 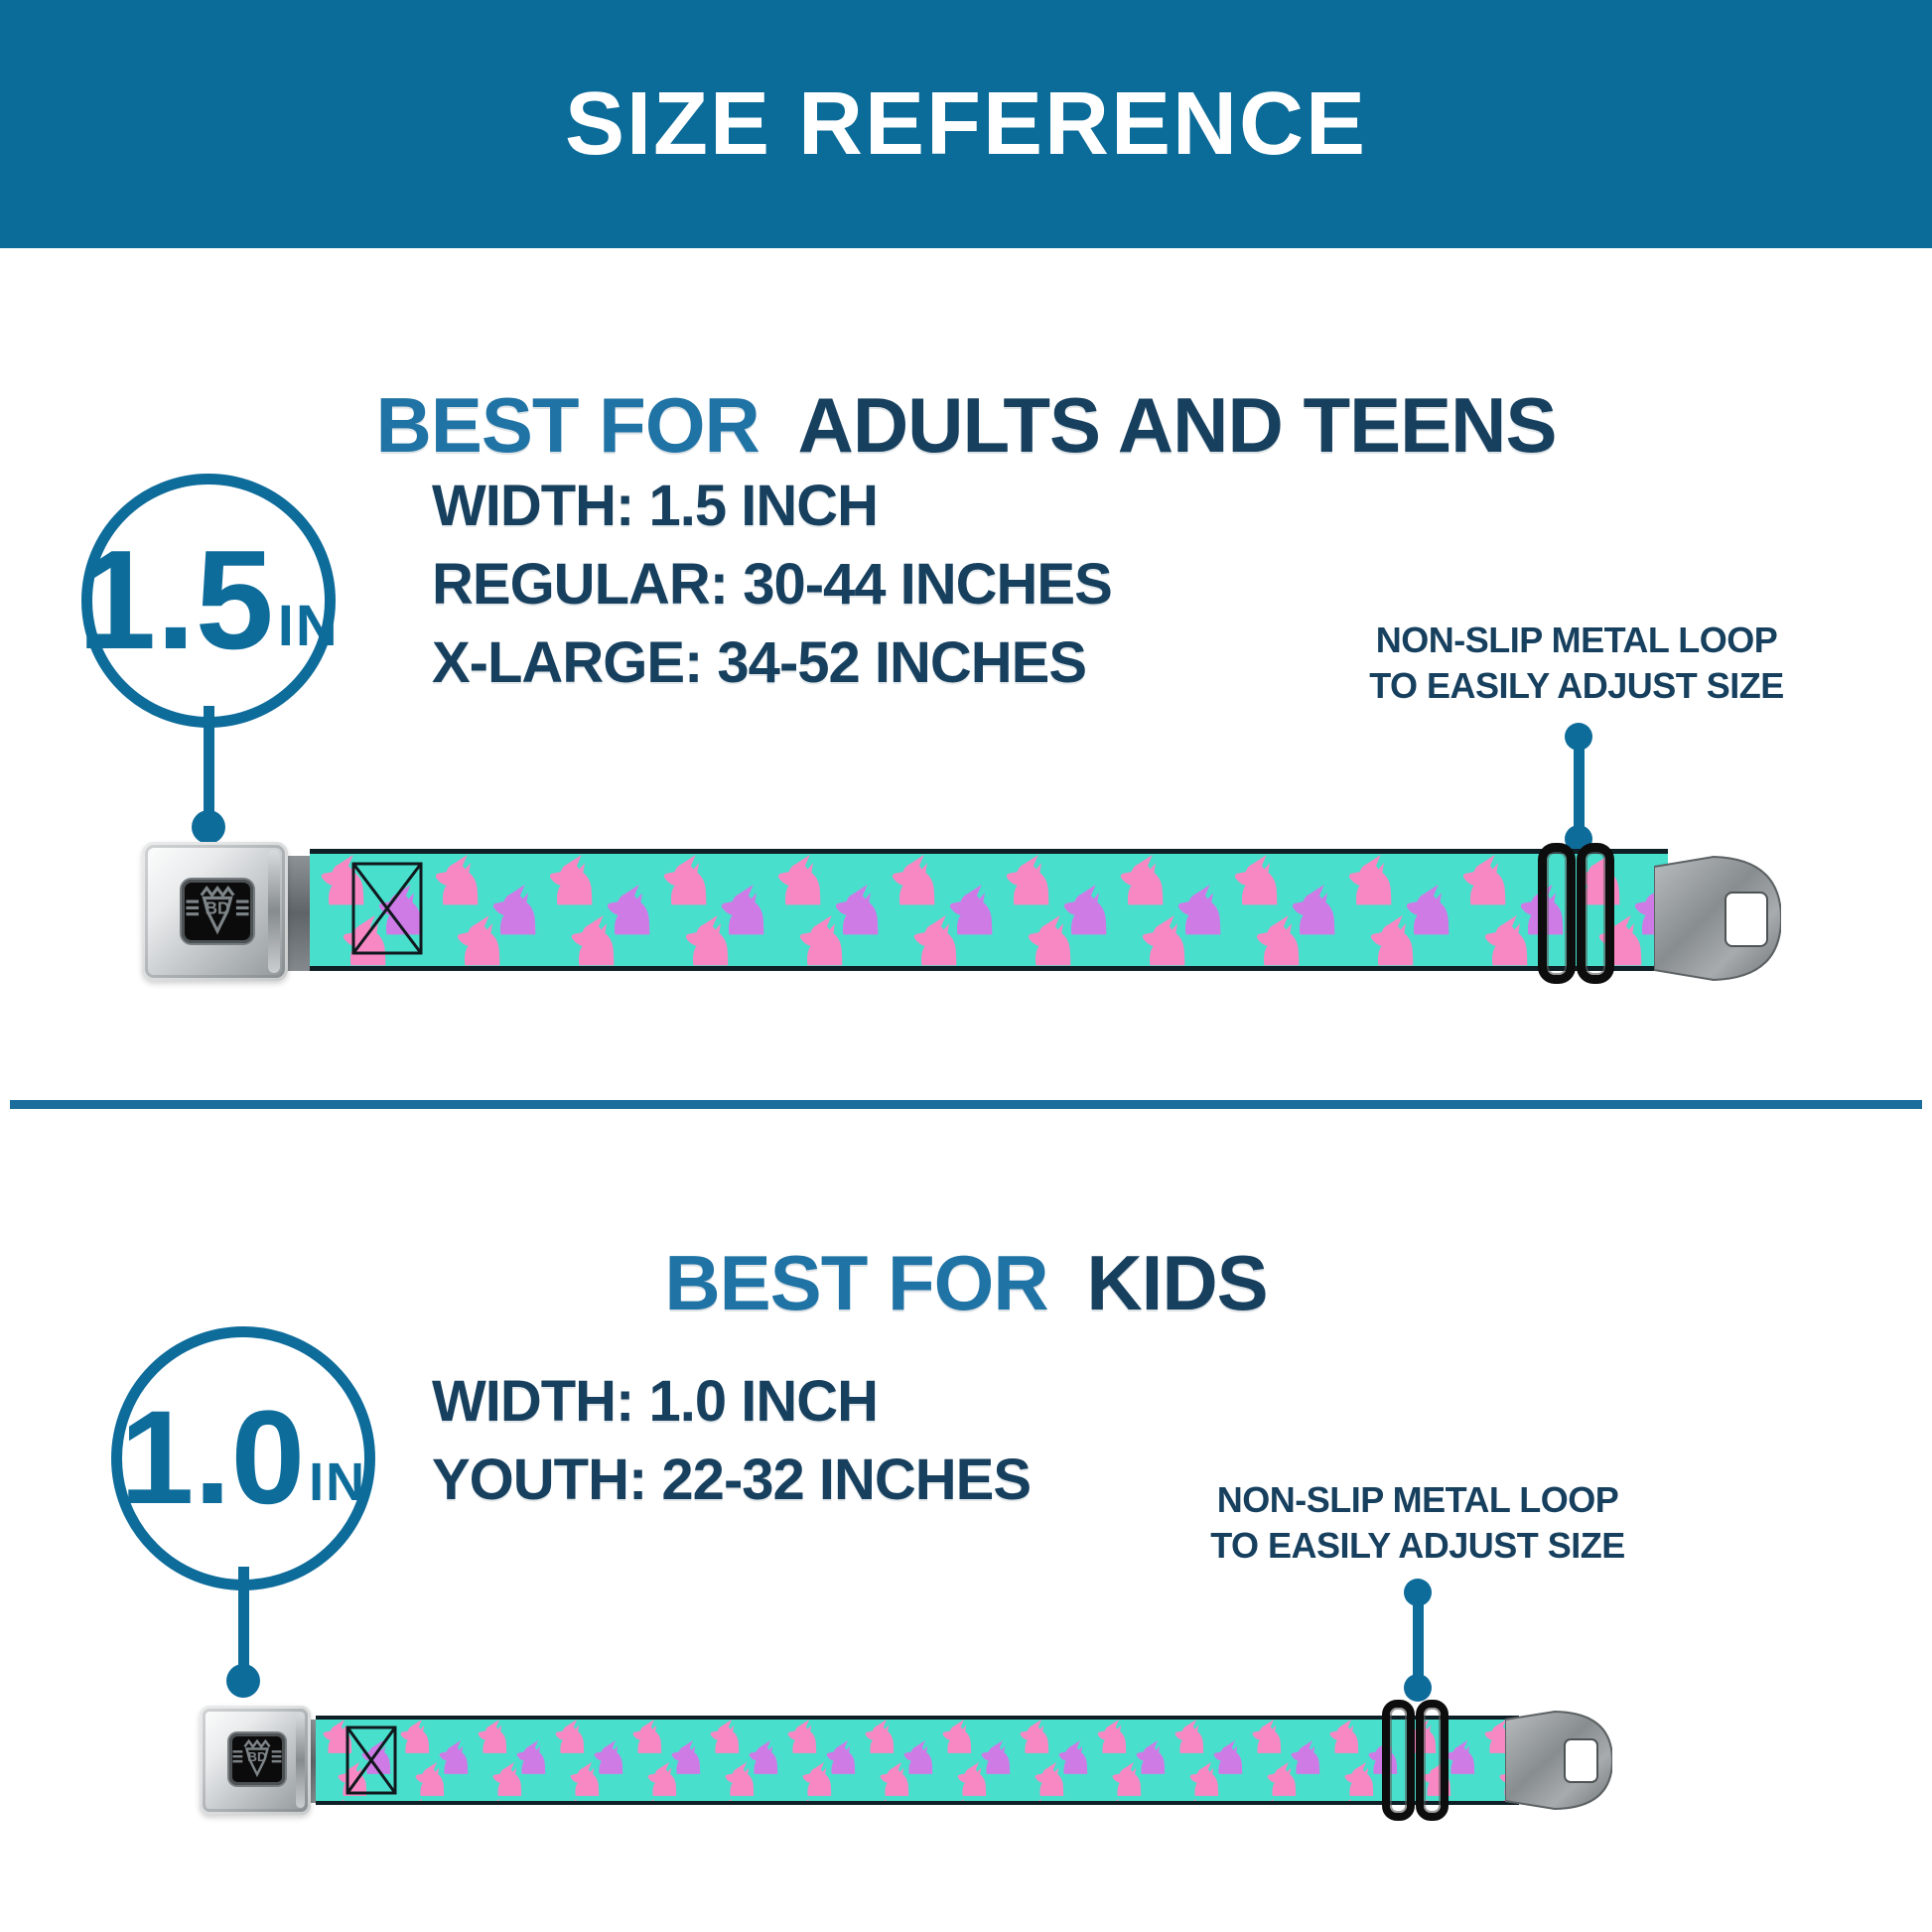 I want to click on heading-audience: ADULTS AND TEENS, so click(x=1178, y=425).